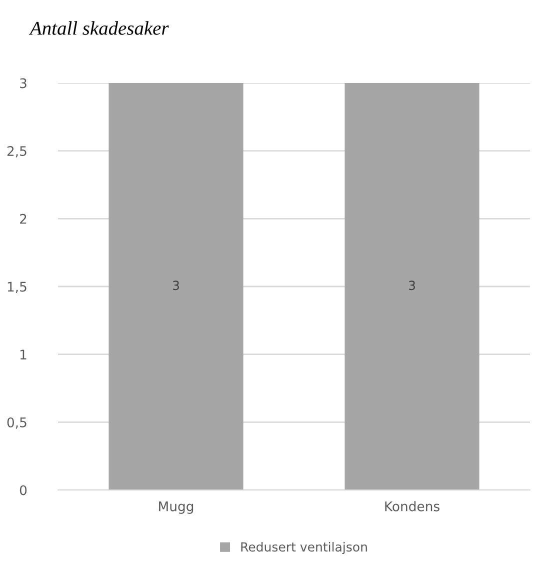 This screenshot has width=539, height=583. I want to click on y-tick-label: 0,5, so click(16, 423).